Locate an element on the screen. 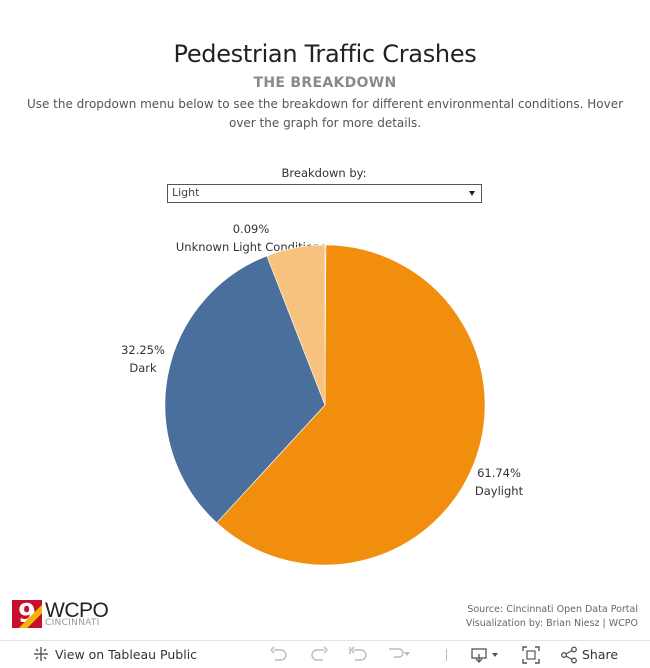  source-line: Source: Cincinnati Open Data Portal is located at coordinates (552, 609).